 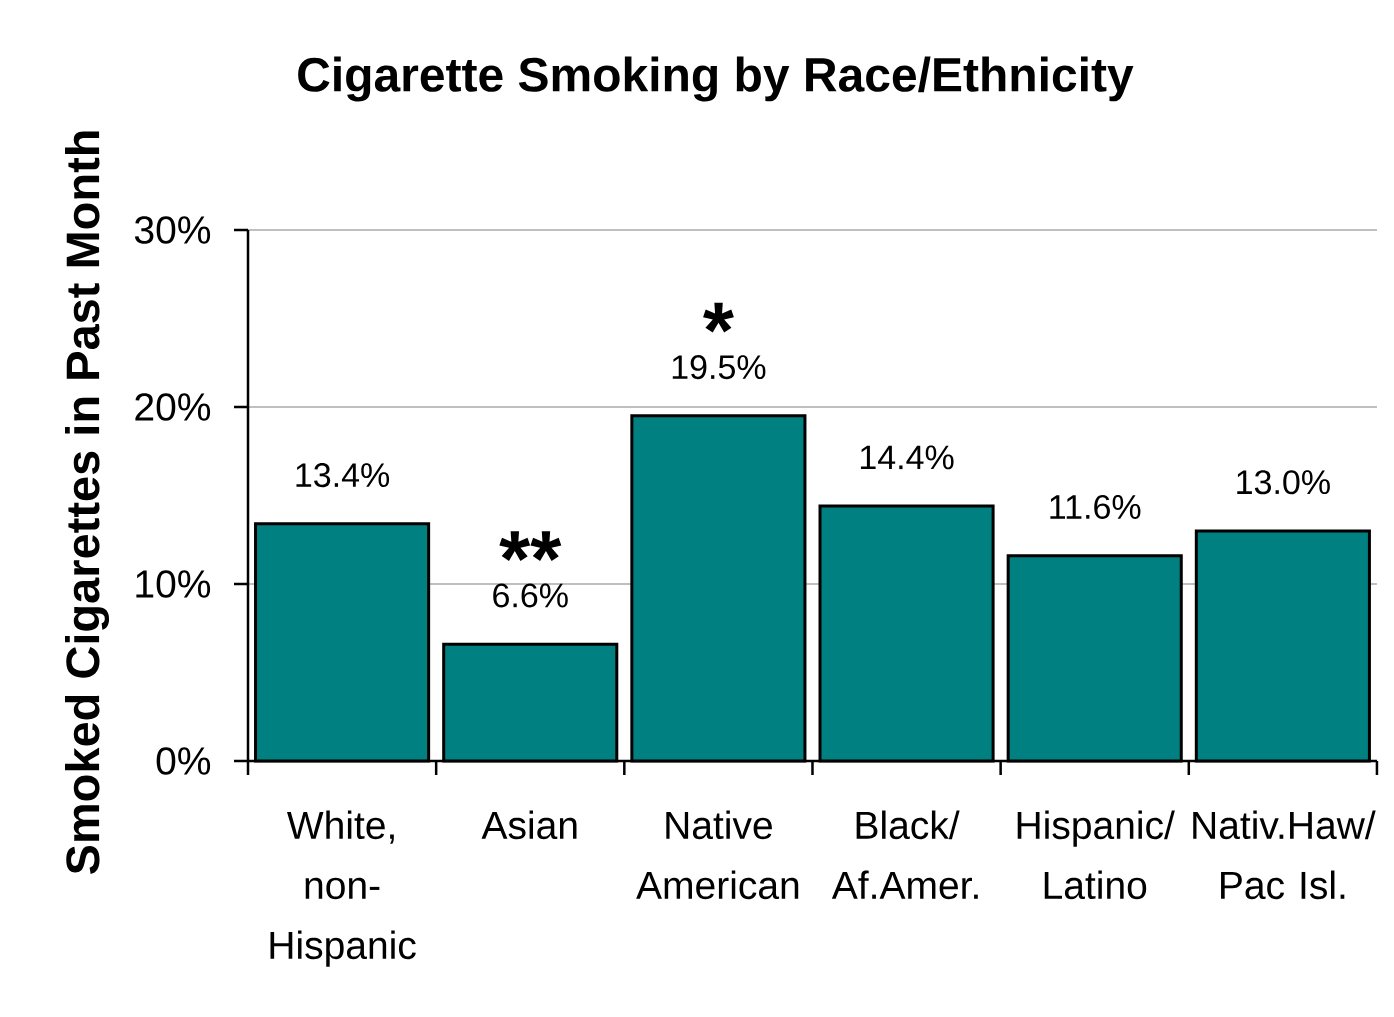 What do you see at coordinates (530, 546) in the screenshot?
I see `annotation: **` at bounding box center [530, 546].